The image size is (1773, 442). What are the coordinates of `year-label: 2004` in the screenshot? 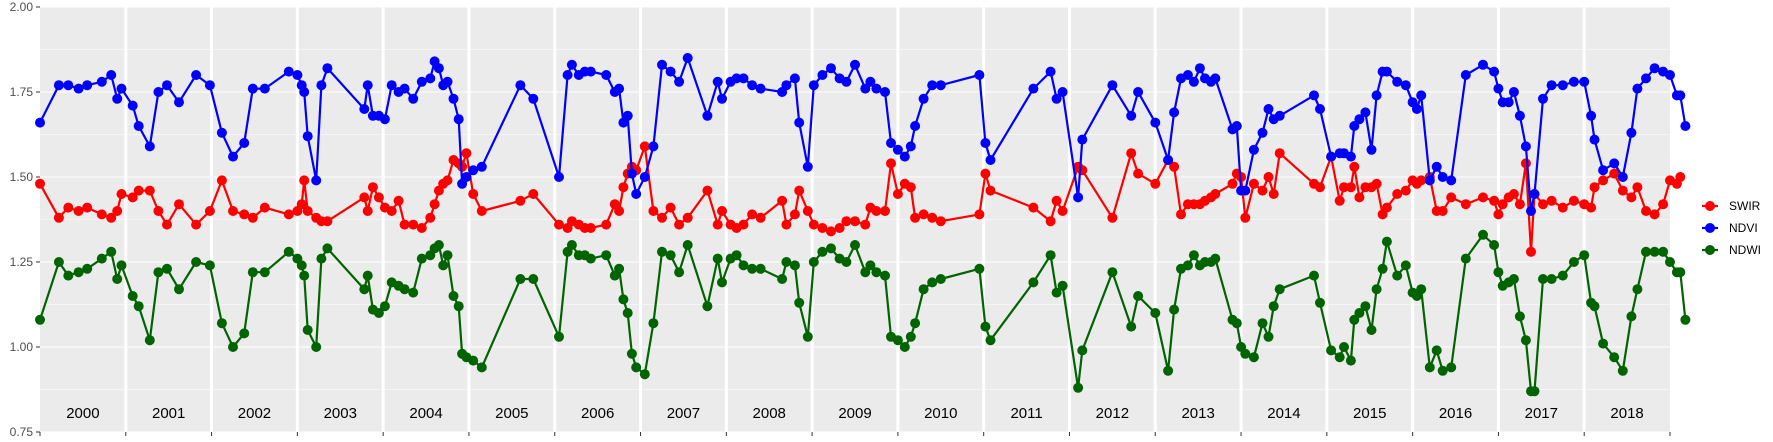 It's located at (425, 413).